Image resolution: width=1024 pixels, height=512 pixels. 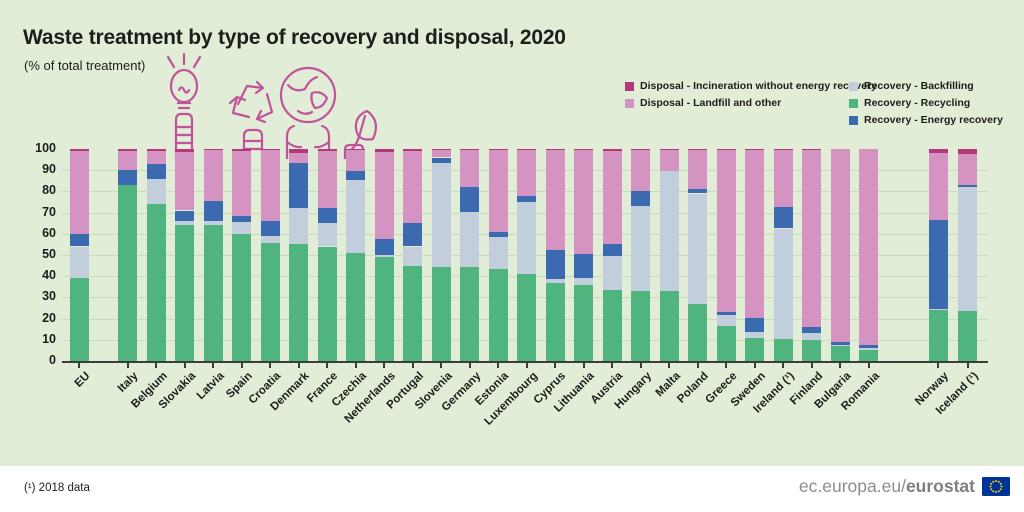 I want to click on eu-flag-icon, so click(x=996, y=486).